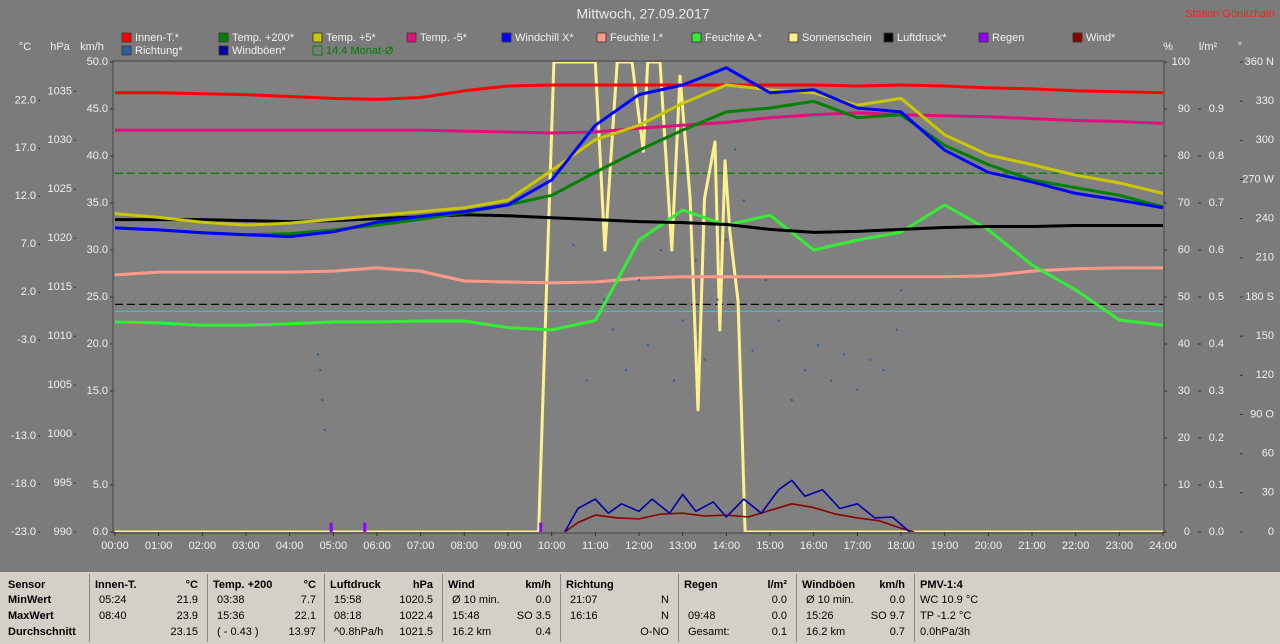 This screenshot has width=1280, height=644. Describe the element at coordinates (187, 616) in the screenshot. I see `table-cell: 23.9` at that location.